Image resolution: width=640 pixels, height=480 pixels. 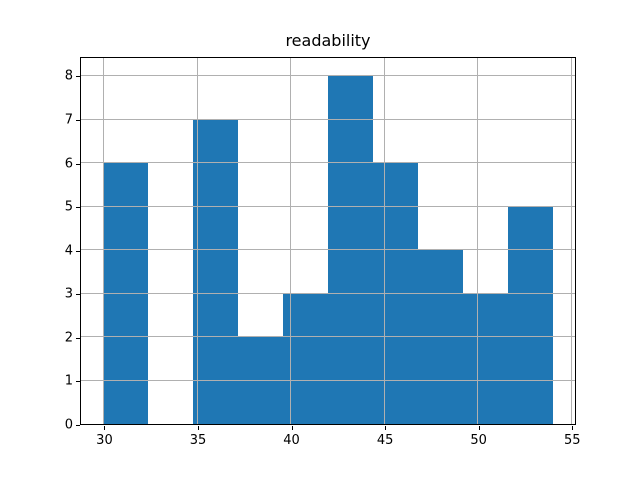 What do you see at coordinates (572, 440) in the screenshot?
I see `x-tick-label: 55` at bounding box center [572, 440].